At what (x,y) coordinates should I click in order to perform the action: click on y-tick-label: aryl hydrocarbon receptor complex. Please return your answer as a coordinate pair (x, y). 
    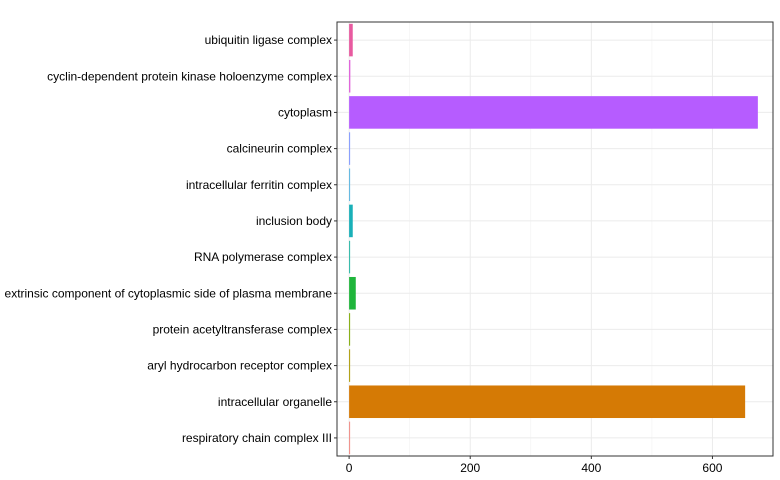
    Looking at the image, I should click on (239, 366).